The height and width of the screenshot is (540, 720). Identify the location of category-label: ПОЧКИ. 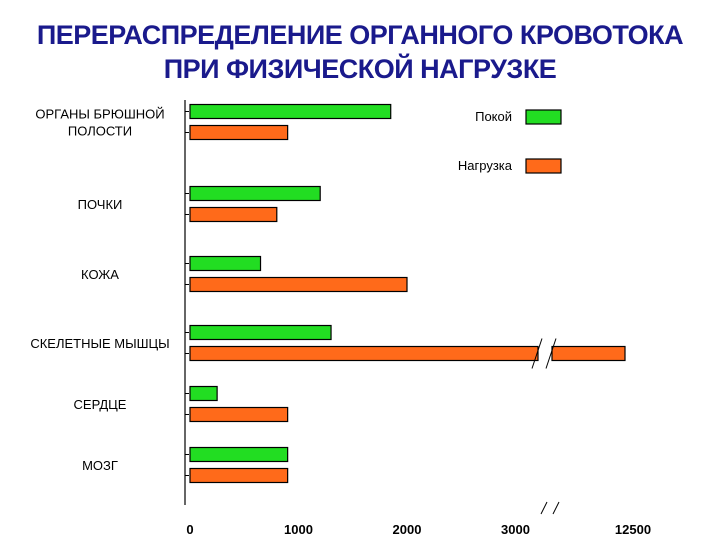
(100, 204).